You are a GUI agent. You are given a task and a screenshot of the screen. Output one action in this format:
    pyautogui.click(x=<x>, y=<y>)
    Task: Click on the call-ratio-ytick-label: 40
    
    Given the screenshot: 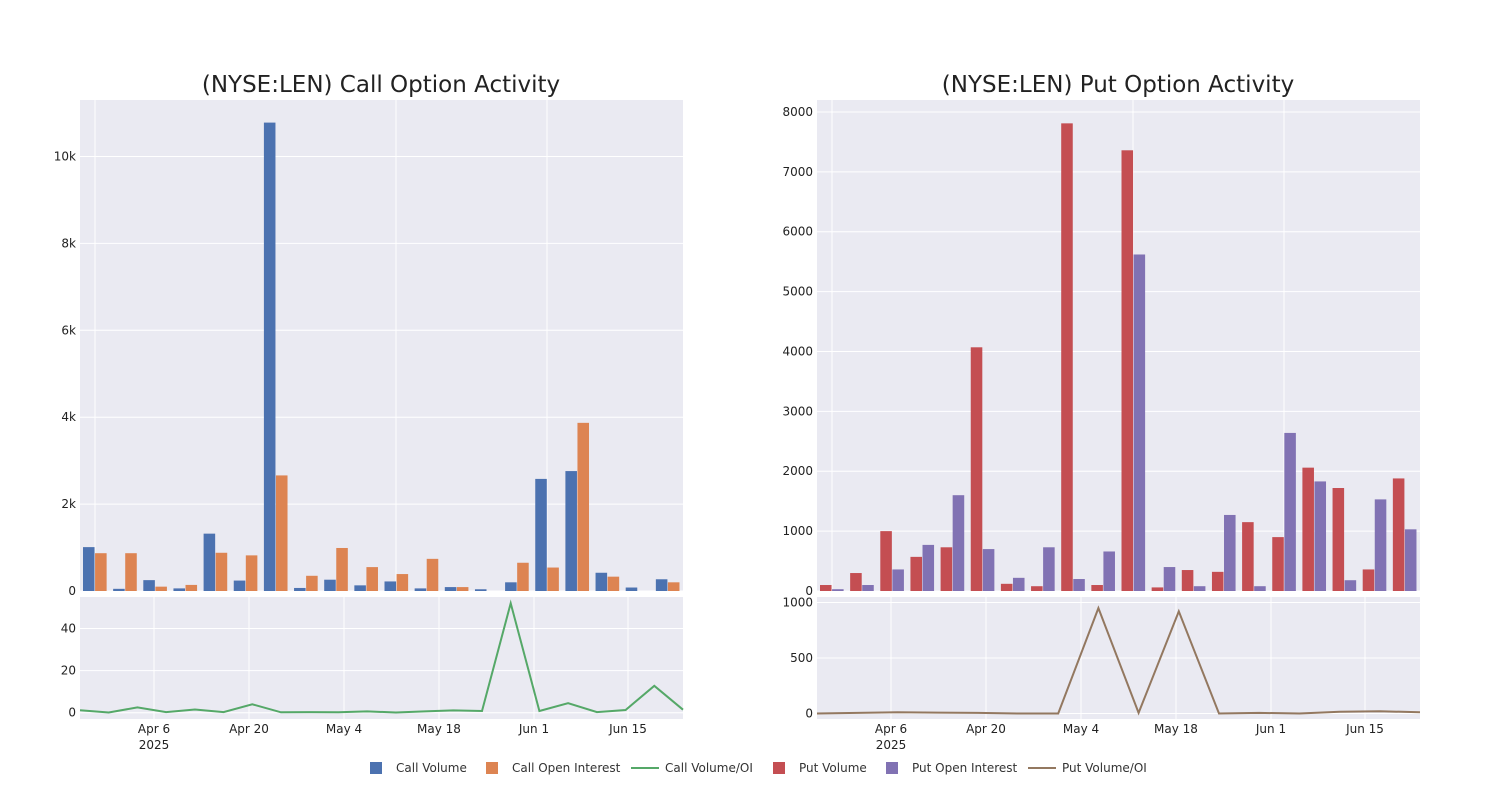 What is the action you would take?
    pyautogui.click(x=68, y=629)
    